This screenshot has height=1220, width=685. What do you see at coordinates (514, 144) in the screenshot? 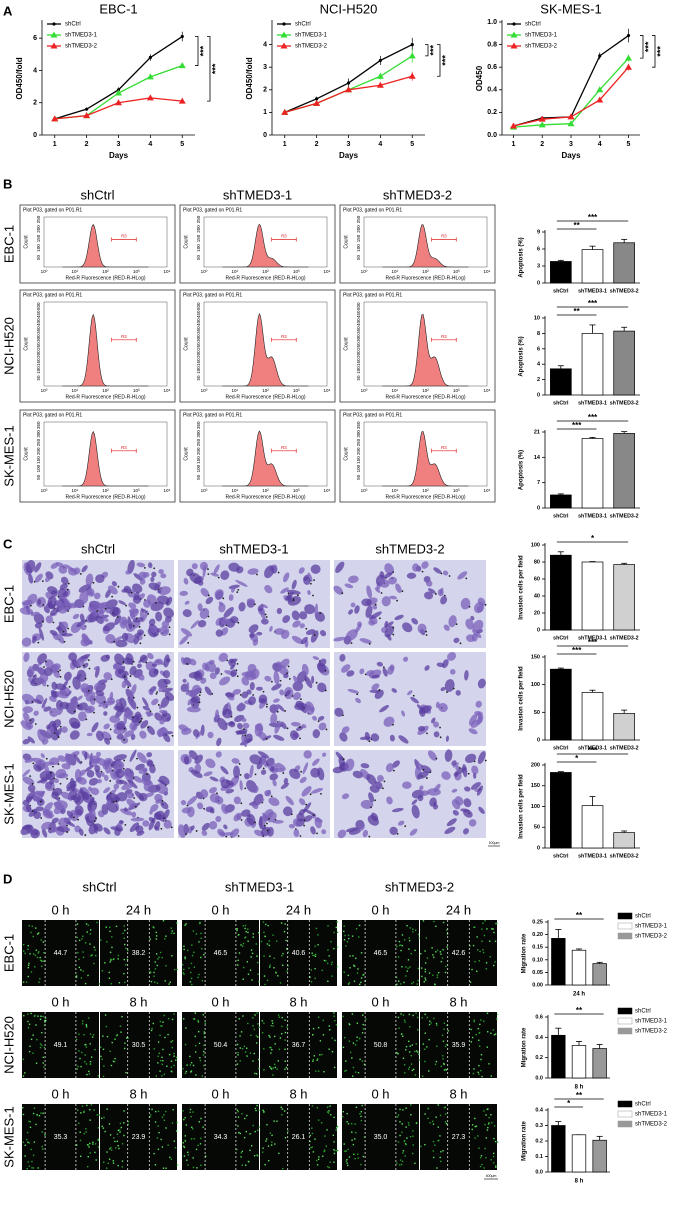
I see `x-tick-label: 1` at bounding box center [514, 144].